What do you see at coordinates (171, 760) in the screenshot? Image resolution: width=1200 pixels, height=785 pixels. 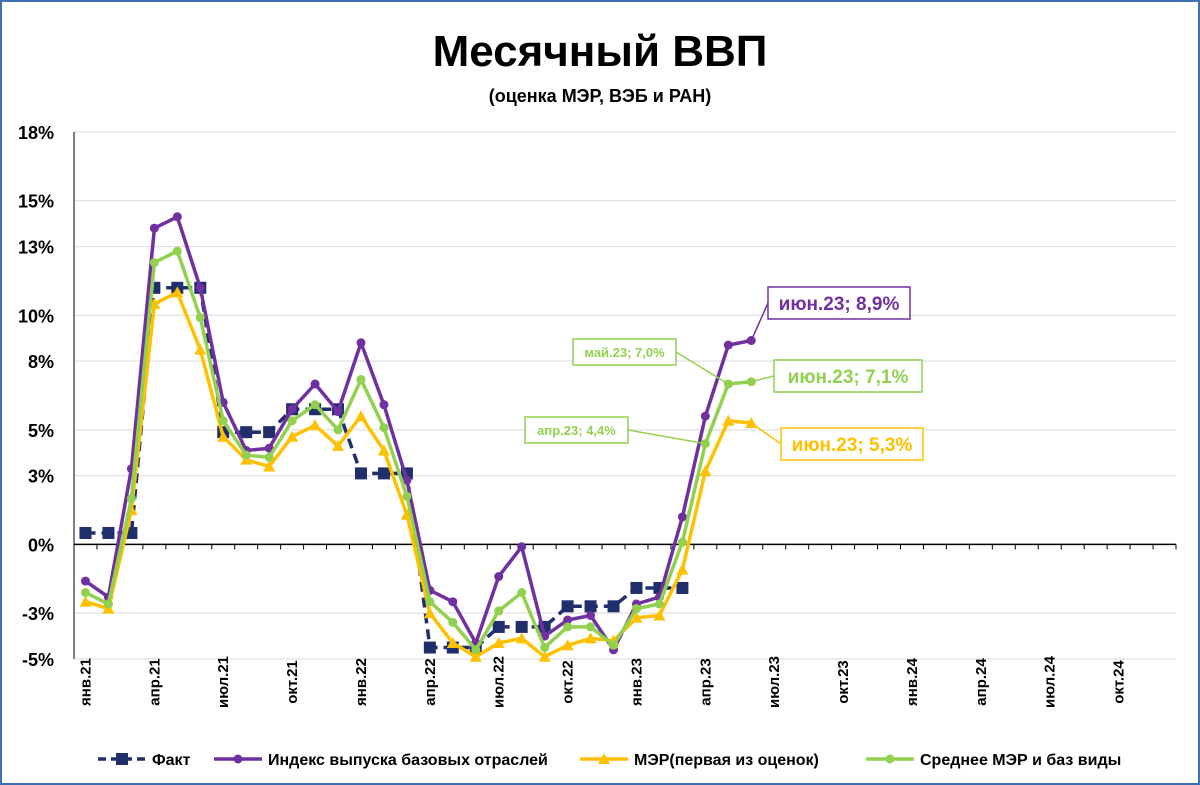 I see `legend-label-0: Факт` at bounding box center [171, 760].